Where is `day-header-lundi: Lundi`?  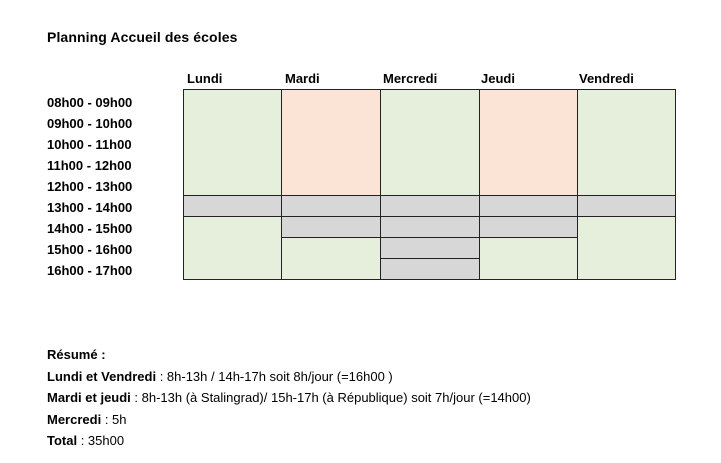 day-header-lundi: Lundi is located at coordinates (205, 78).